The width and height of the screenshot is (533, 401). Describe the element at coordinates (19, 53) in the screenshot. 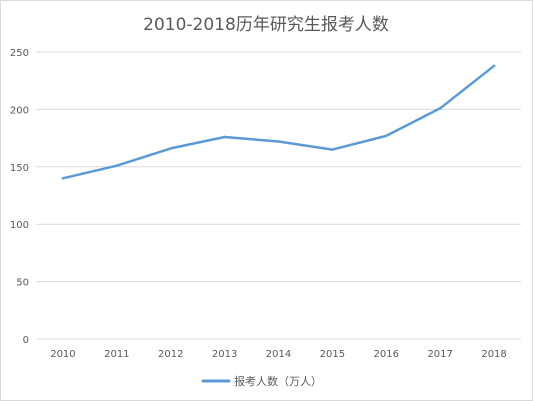

I see `y-tick-label: 250` at that location.